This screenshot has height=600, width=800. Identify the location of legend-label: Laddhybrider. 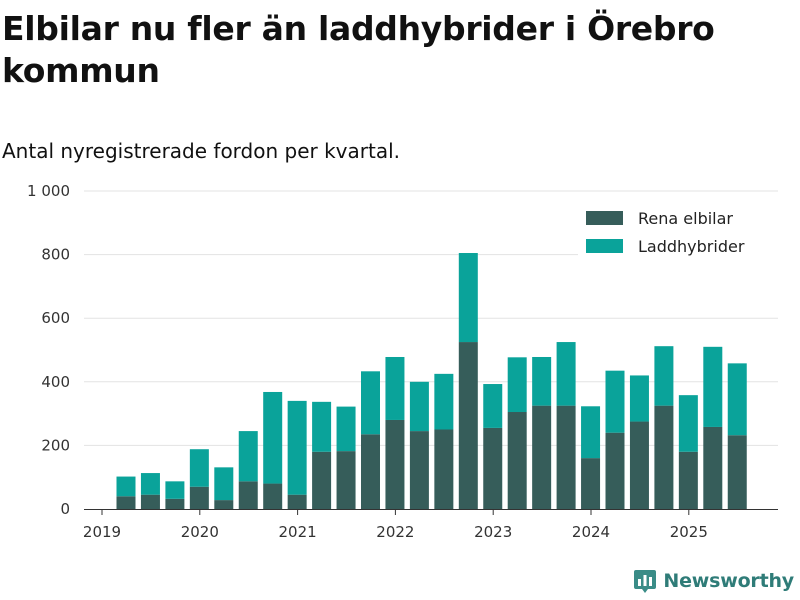
(691, 246).